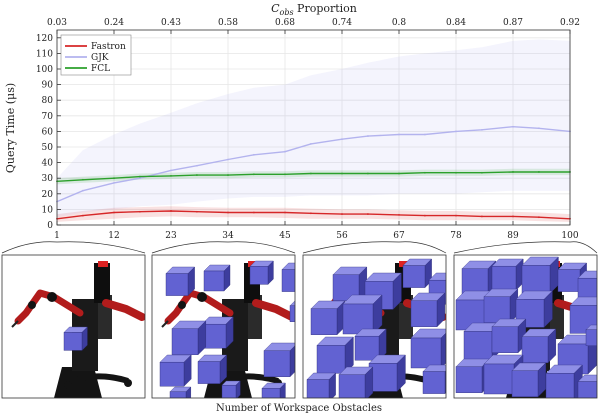 Image resolution: width=598 pixels, height=418 pixels. Describe the element at coordinates (399, 23) in the screenshot. I see `x2-tick-label: 0.8` at that location.